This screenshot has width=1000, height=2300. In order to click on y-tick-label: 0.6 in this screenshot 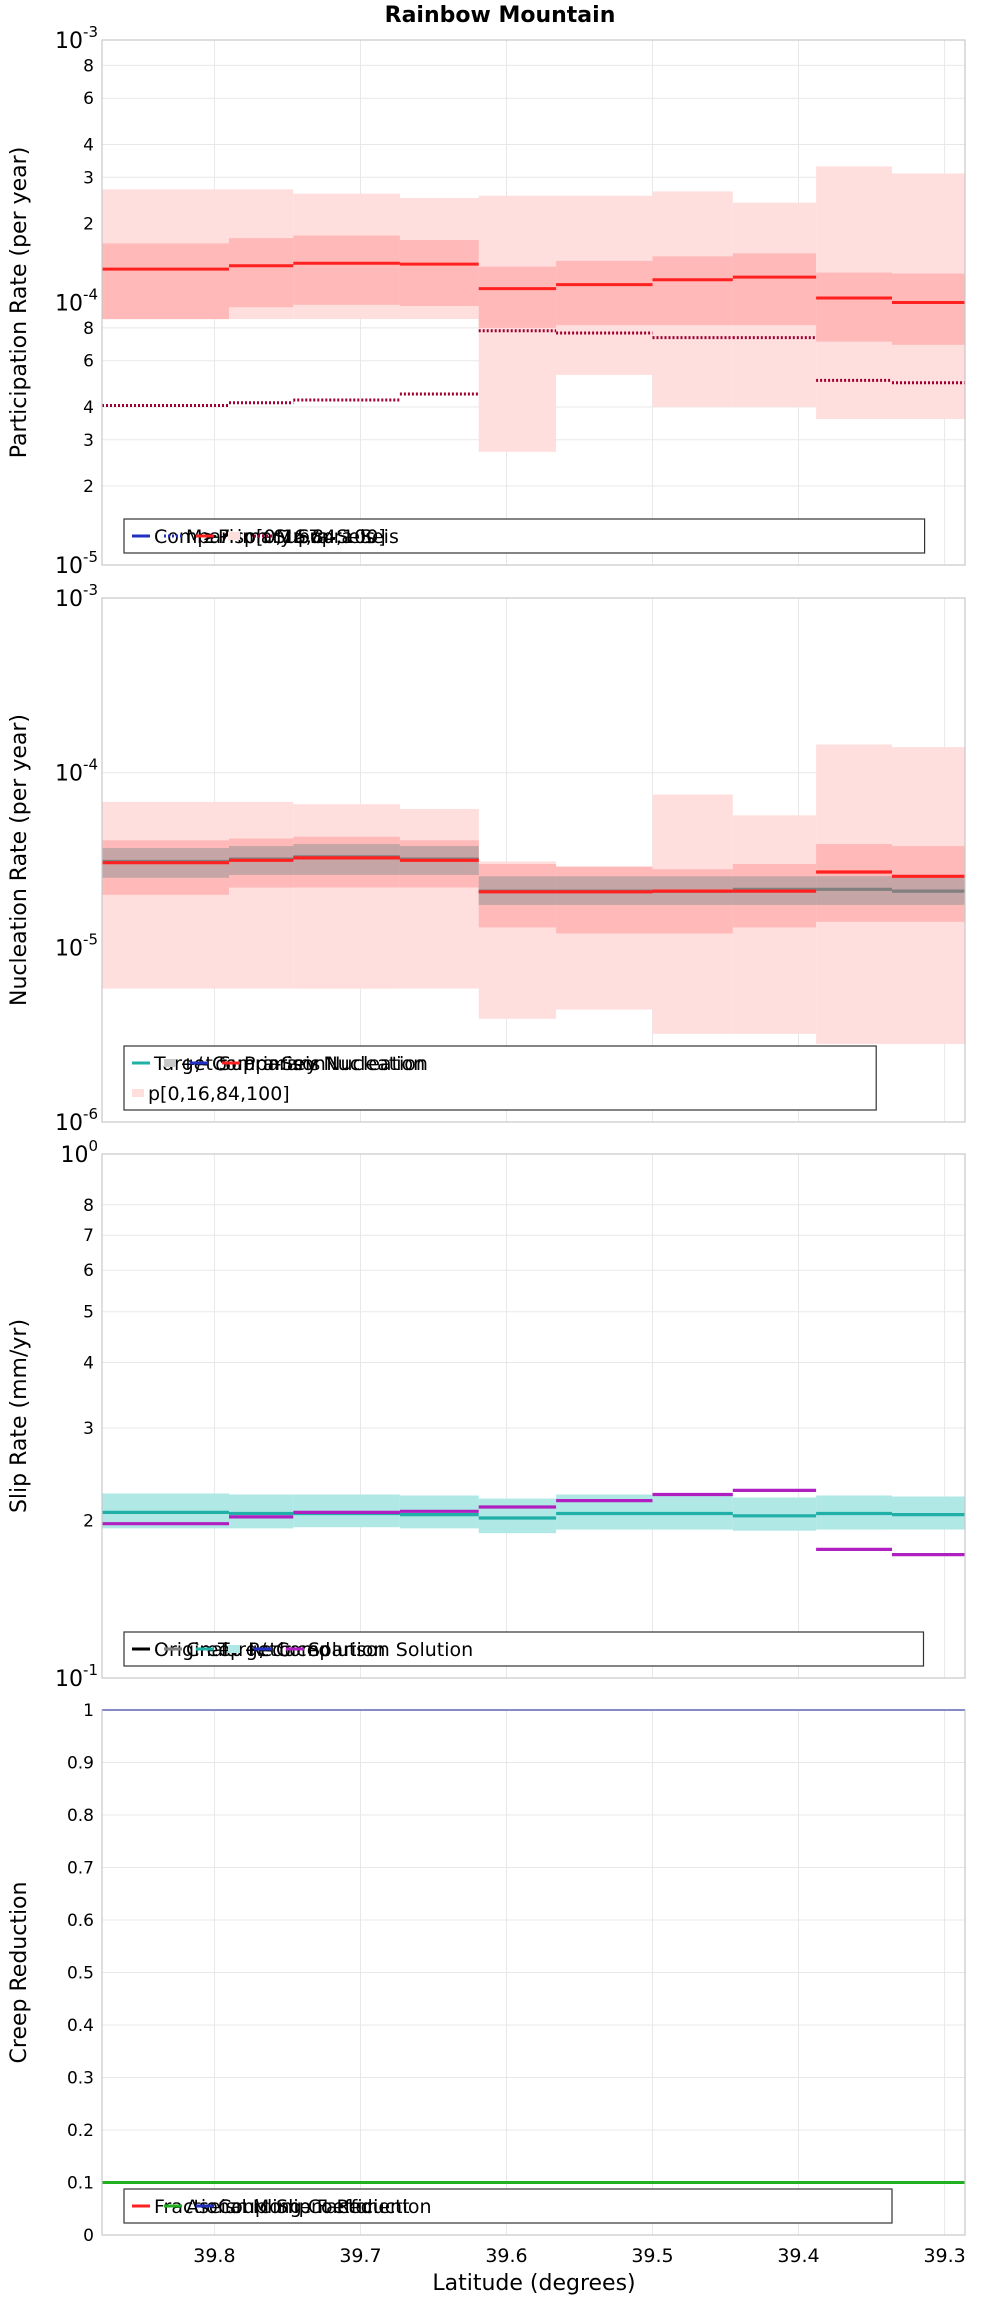, I will do `click(80, 1921)`.